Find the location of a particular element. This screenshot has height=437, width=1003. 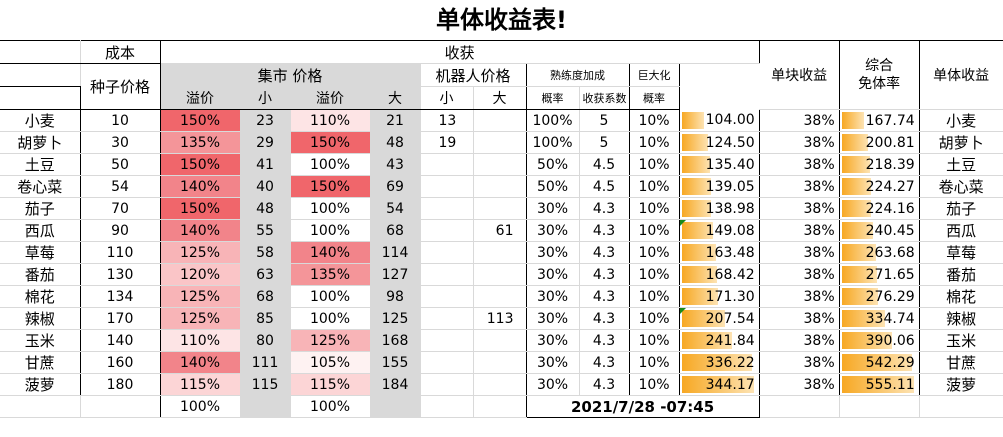

premium-large: 150% is located at coordinates (330, 186).